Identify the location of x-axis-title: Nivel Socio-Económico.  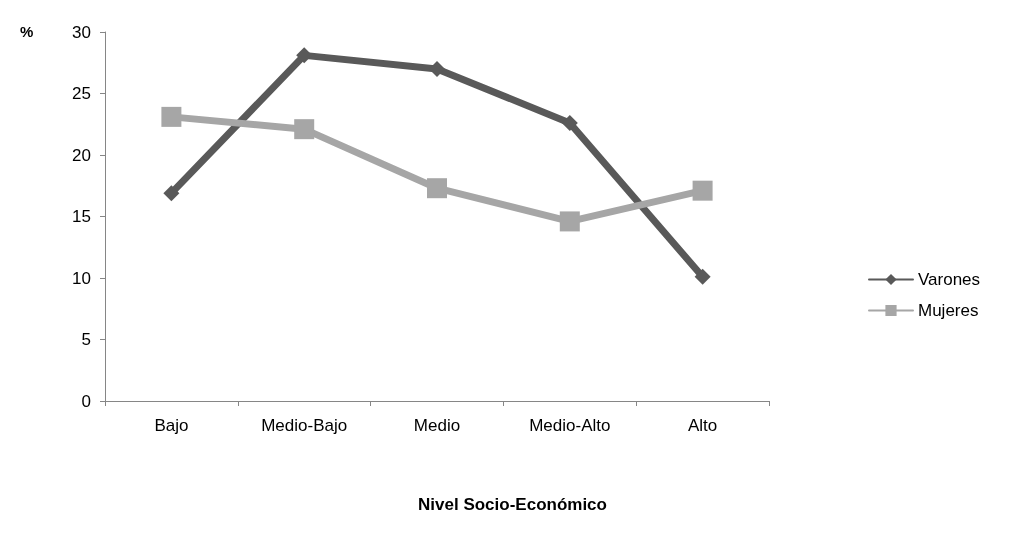
(512, 504).